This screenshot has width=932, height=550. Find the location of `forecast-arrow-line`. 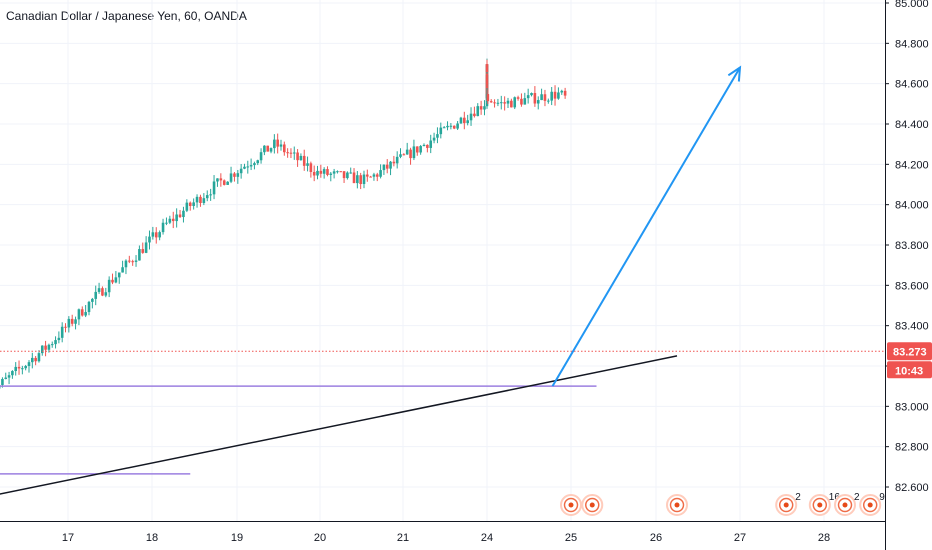

forecast-arrow-line is located at coordinates (646, 227).